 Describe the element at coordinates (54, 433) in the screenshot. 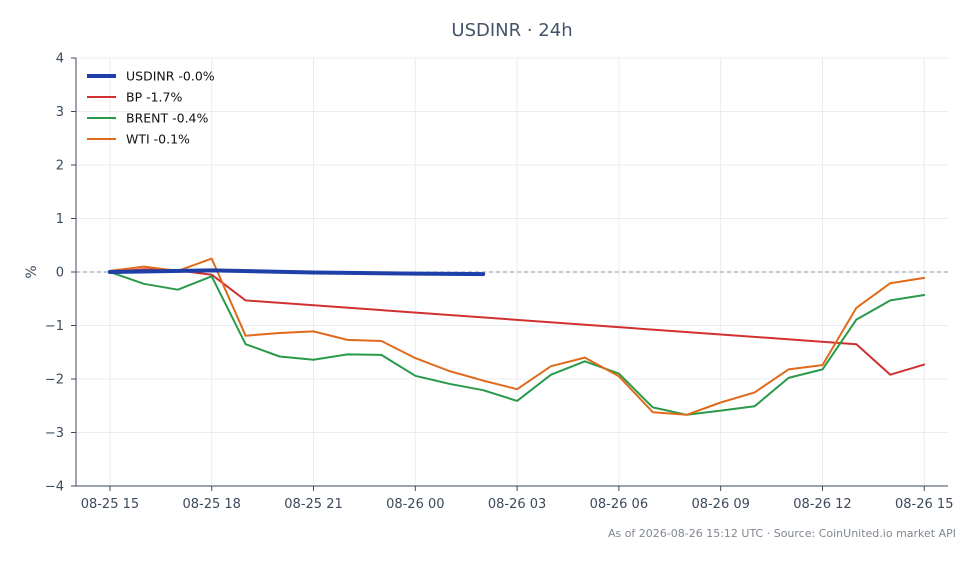

I see `y-tick-label: −3` at that location.